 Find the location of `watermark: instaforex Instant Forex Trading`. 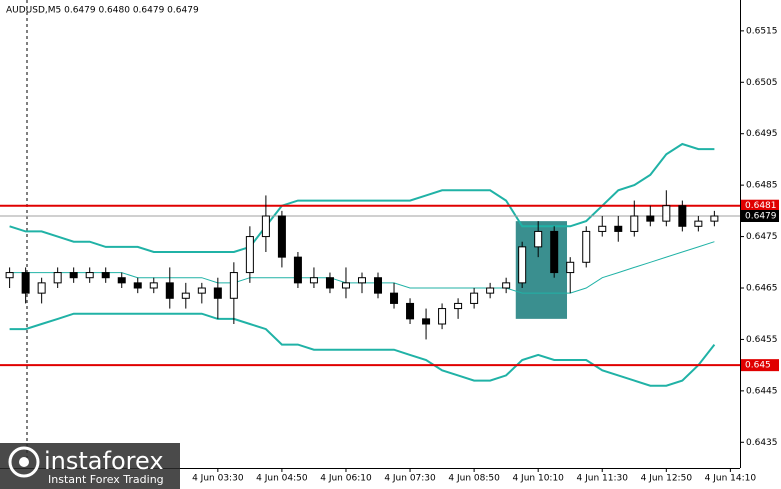

watermark: instaforex Instant Forex Trading is located at coordinates (90, 466).